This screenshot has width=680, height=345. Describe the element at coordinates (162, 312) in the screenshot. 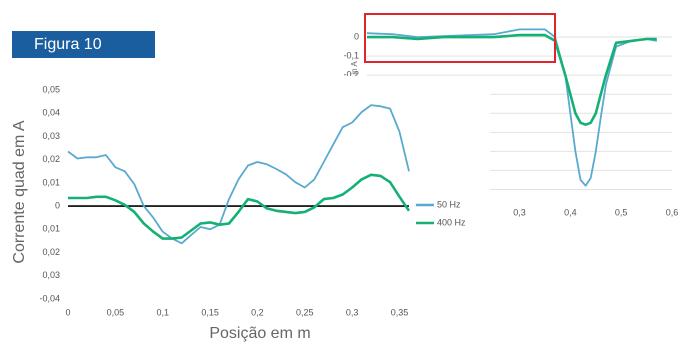

I see `x-tick-label: 0,1` at that location.